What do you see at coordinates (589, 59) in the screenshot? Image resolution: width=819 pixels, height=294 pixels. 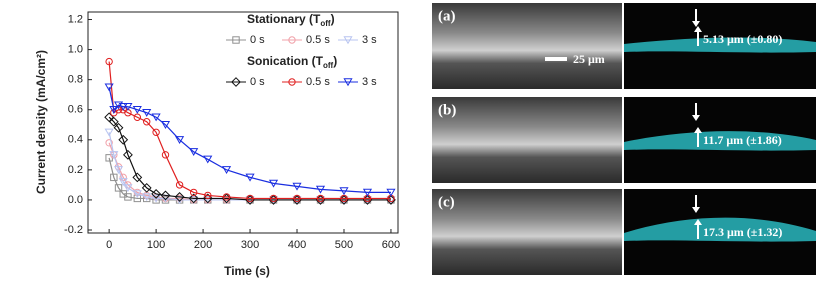 I see `scale-bar-label: 25 μm` at bounding box center [589, 59].